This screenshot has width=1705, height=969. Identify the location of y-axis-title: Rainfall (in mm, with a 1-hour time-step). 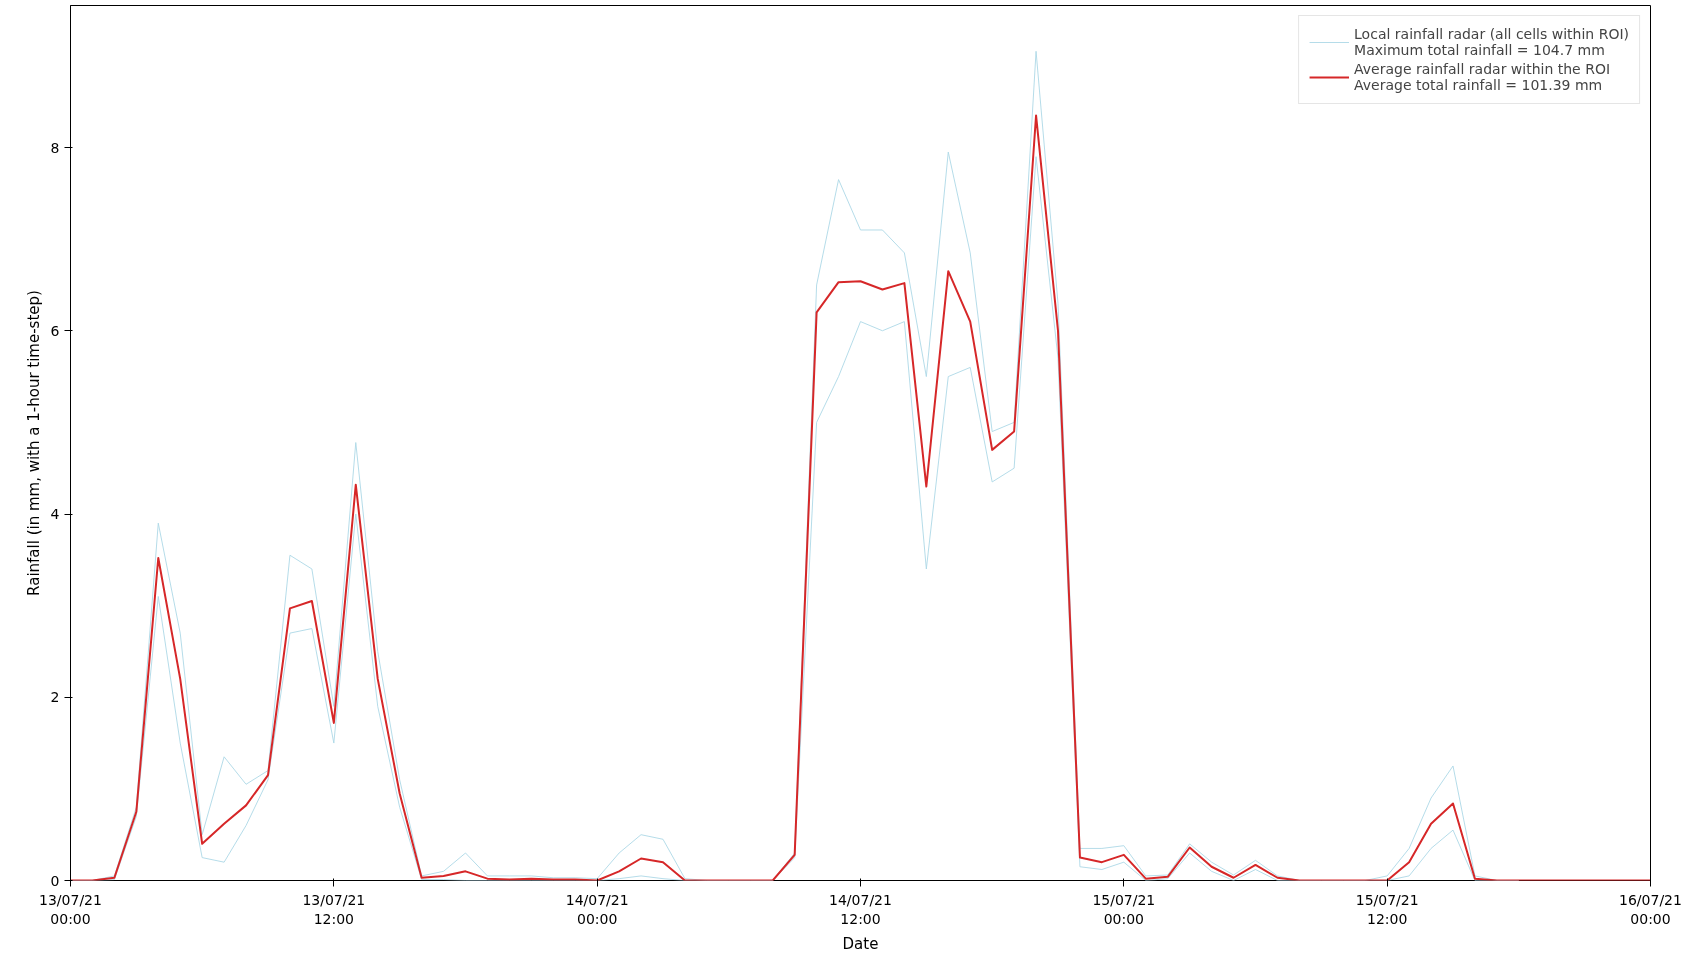
(33, 443).